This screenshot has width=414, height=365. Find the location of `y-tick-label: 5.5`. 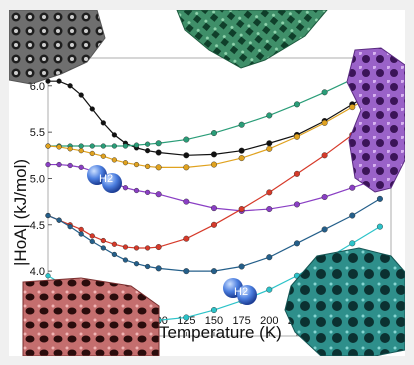

y-tick-label: 5.5 is located at coordinates (37, 133).